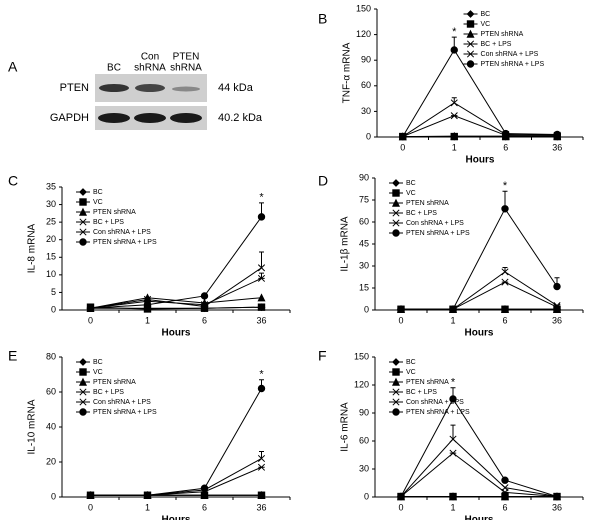  What do you see at coordinates (323, 181) in the screenshot?
I see `panel-letter: D` at bounding box center [323, 181].